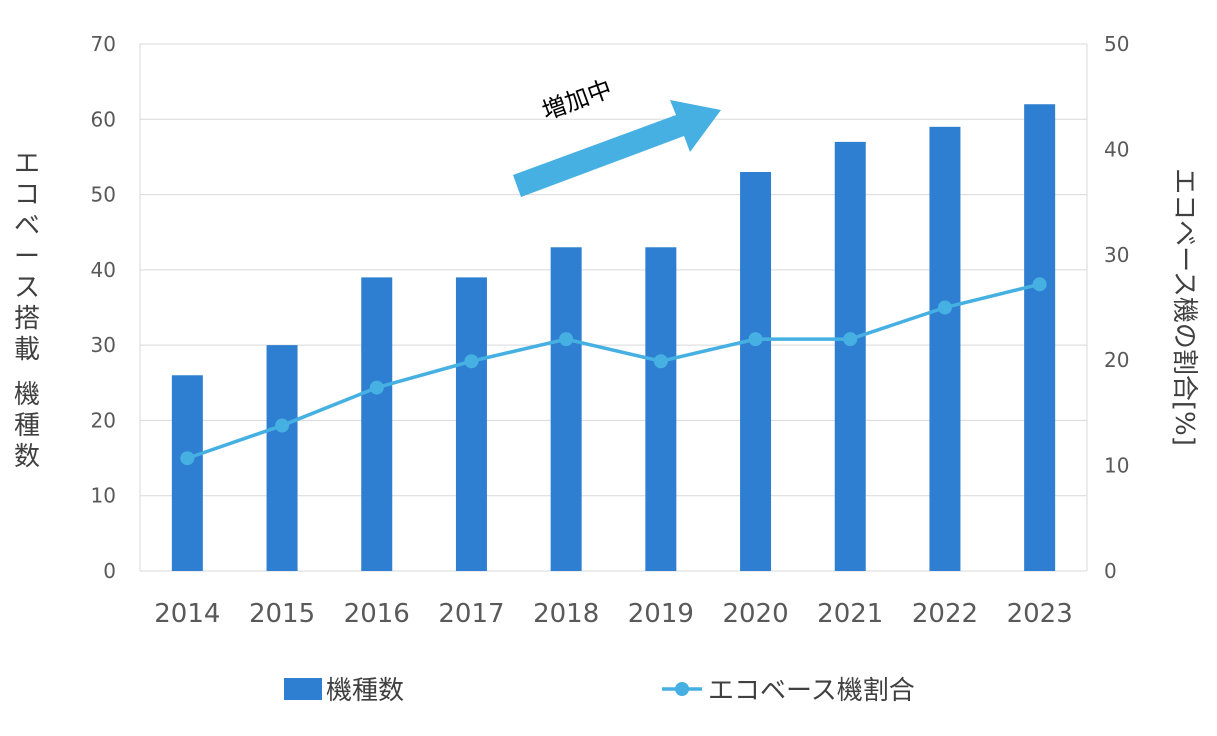 Image resolution: width=1217 pixels, height=736 pixels. I want to click on y-left-tick-label: 30, so click(103, 345).